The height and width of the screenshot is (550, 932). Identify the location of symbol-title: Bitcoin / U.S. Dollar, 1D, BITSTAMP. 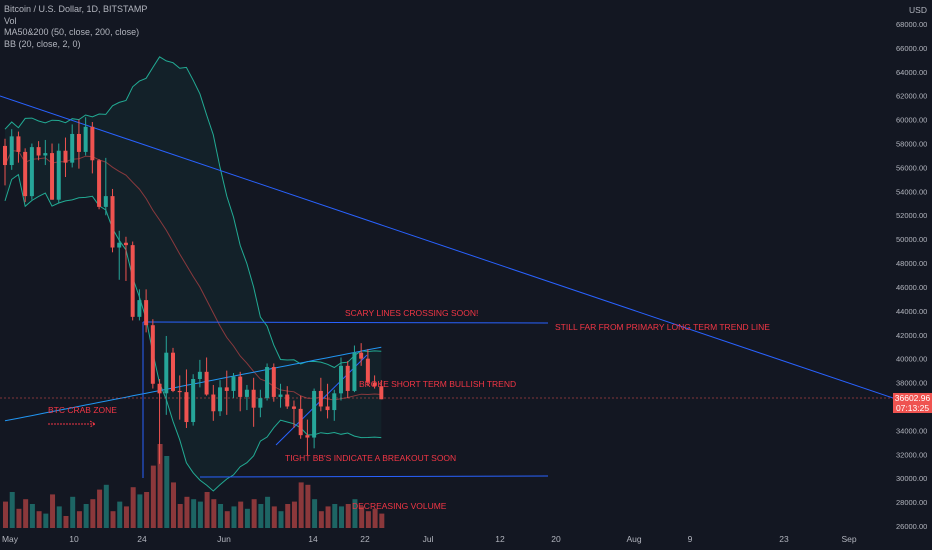
(76, 9).